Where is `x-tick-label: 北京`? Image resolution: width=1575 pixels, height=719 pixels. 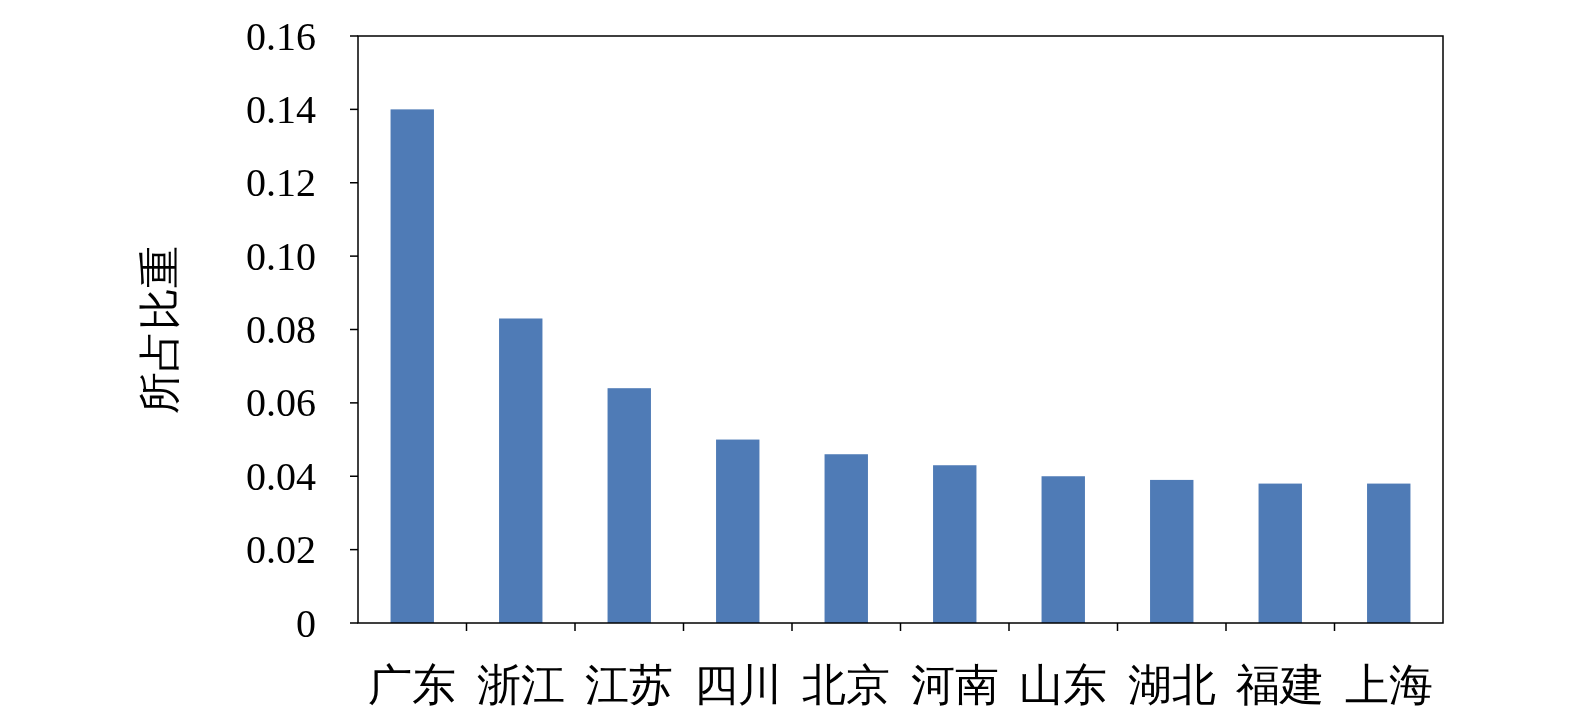 x-tick-label: 北京 is located at coordinates (846, 685).